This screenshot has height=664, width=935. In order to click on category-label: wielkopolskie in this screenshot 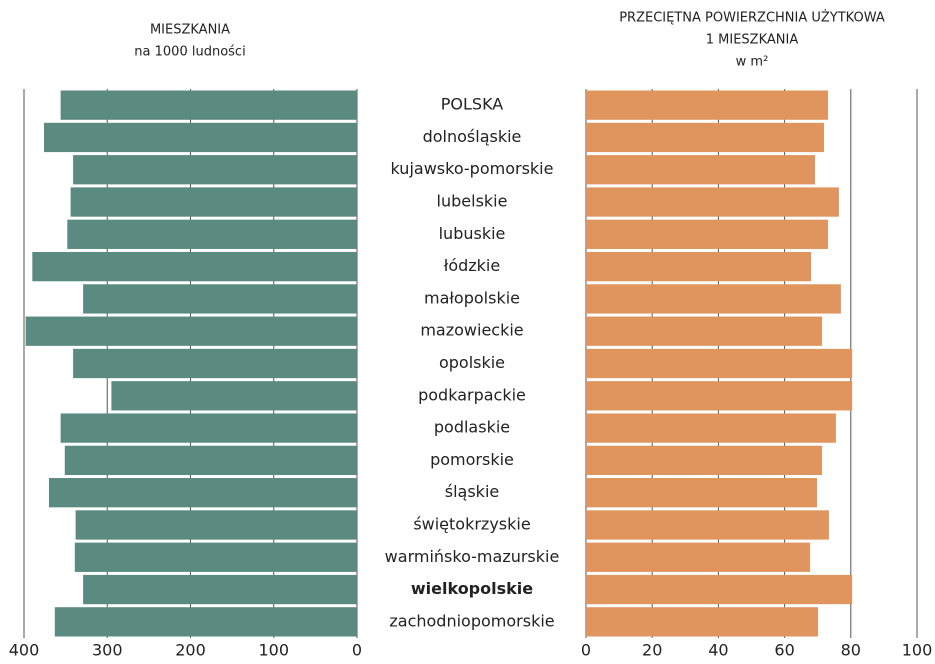, I will do `click(472, 588)`.